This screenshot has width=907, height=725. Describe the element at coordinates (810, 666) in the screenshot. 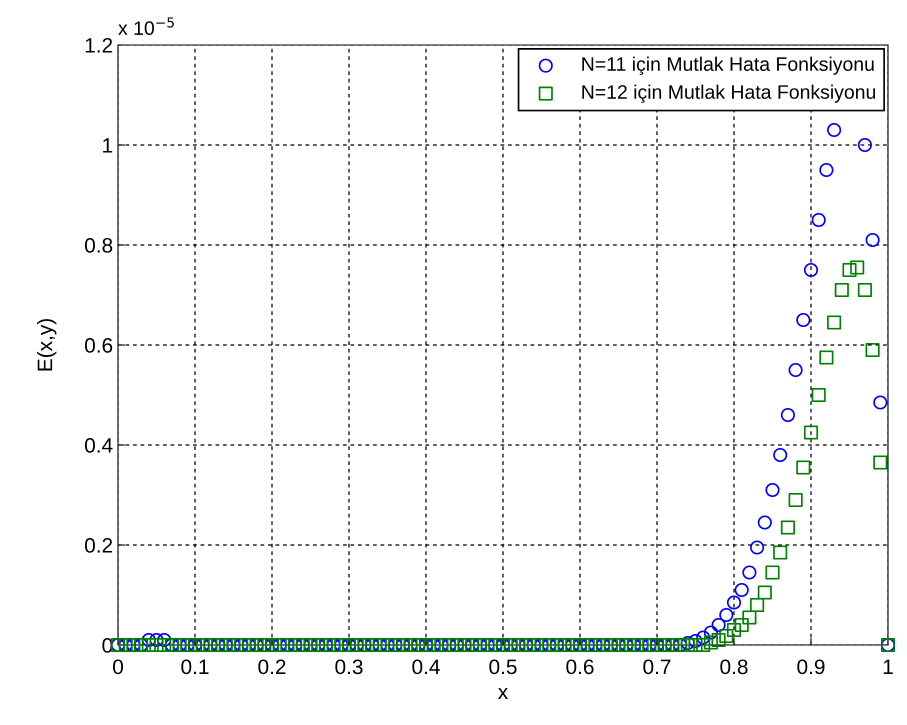

I see `x-tick-label: 0.9` at that location.